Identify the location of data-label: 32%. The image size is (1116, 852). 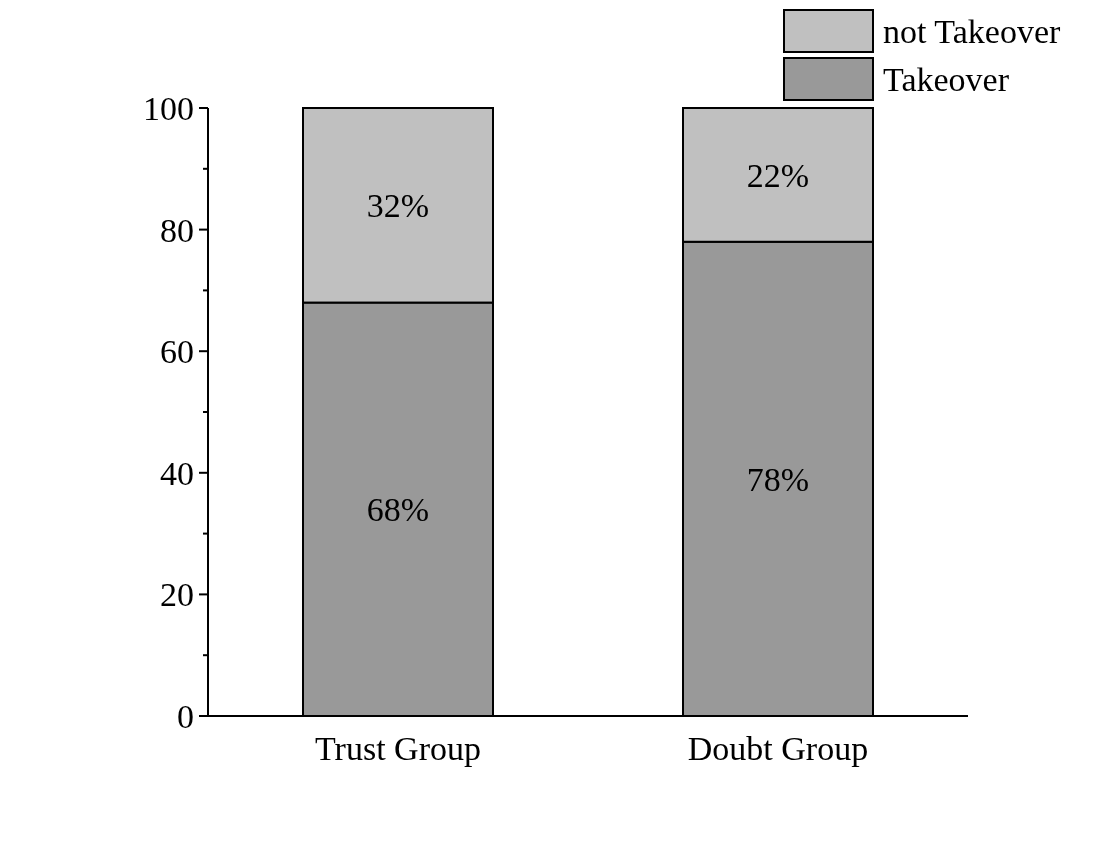
(398, 206).